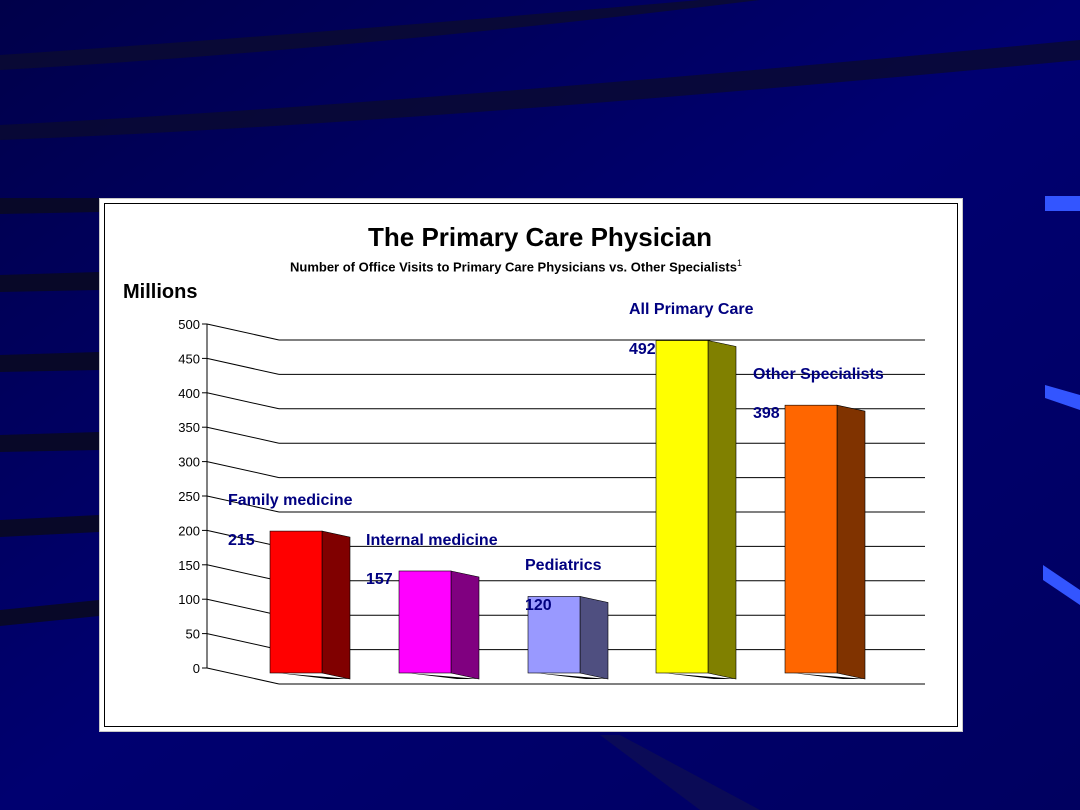 The height and width of the screenshot is (810, 1080). Describe the element at coordinates (740, 263) in the screenshot. I see `subtitle-footnote: 1` at that location.